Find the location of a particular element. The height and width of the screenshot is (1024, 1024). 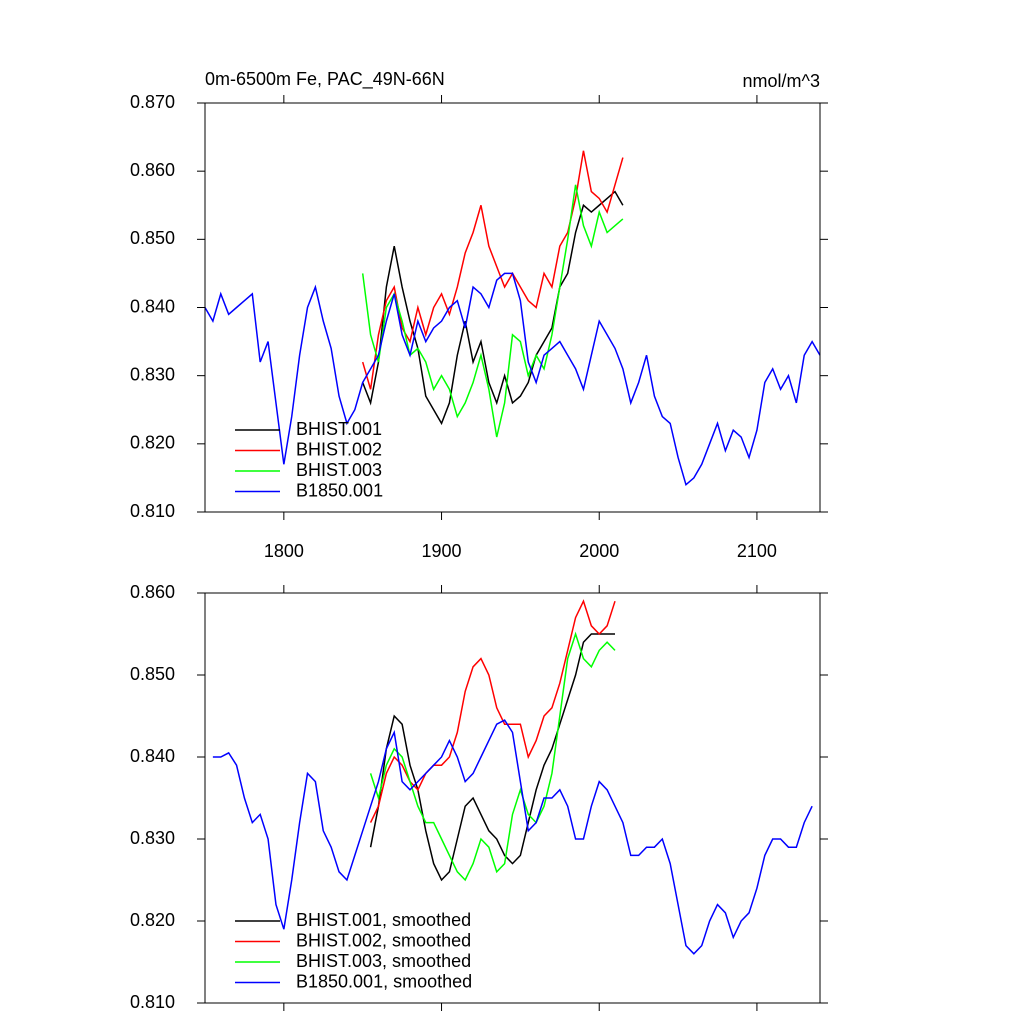

legend-label: BHIST.002, smoothed is located at coordinates (383, 940).